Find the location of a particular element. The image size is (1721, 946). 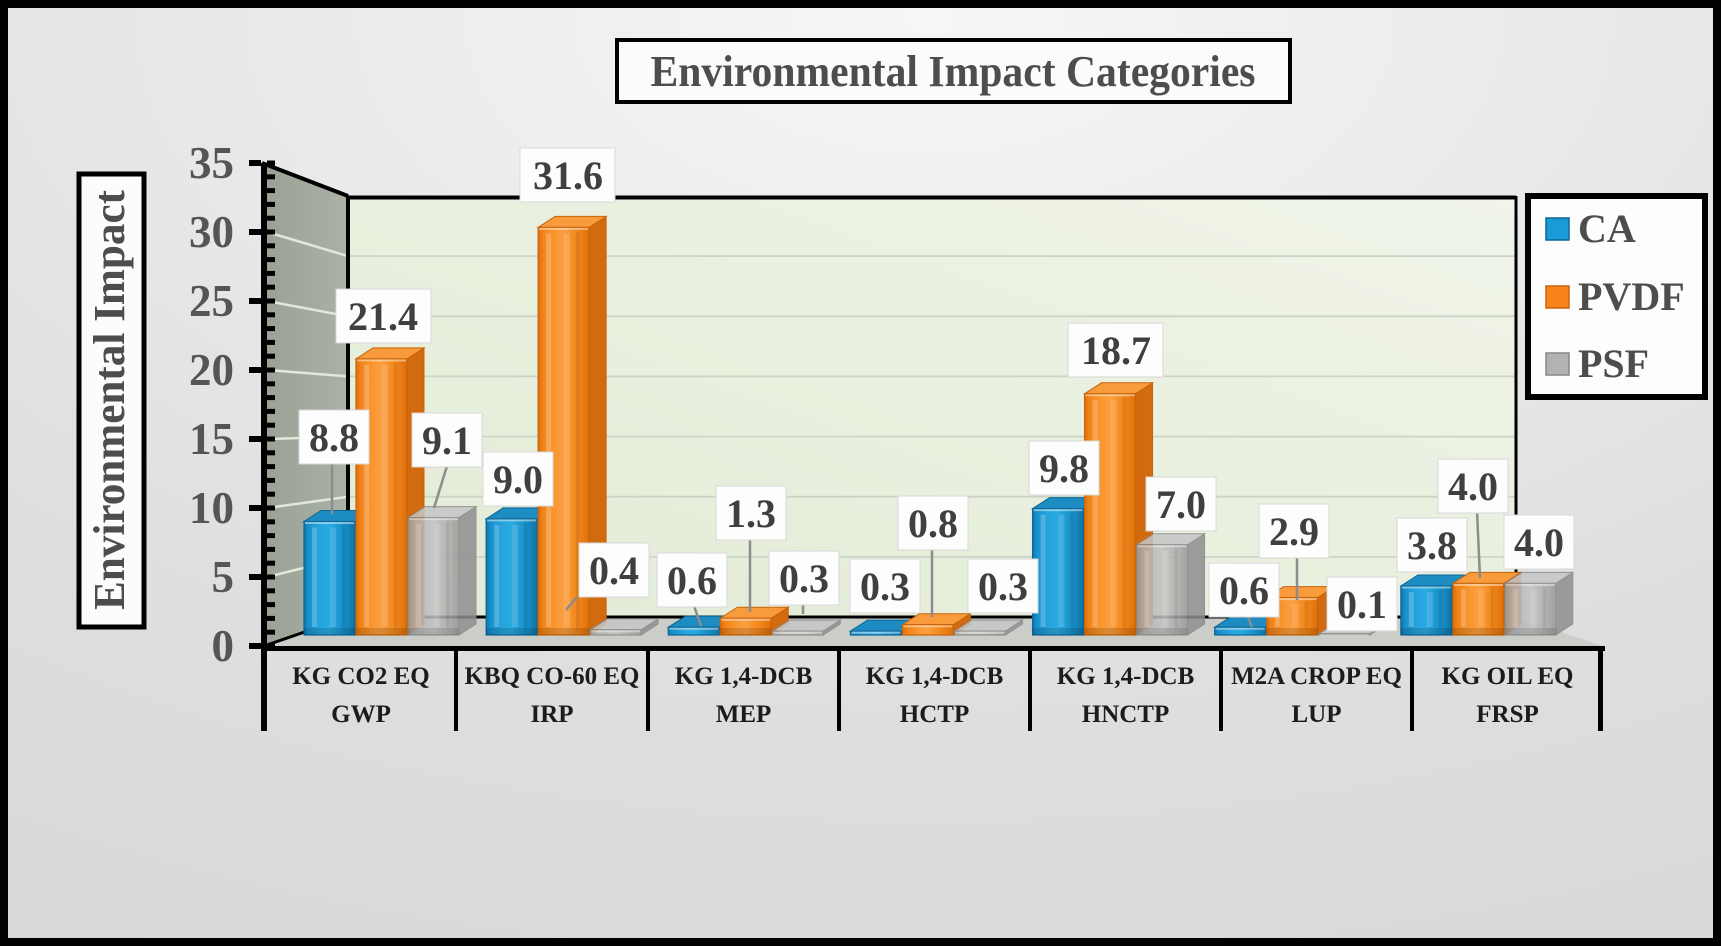

svg-text: 9.1 is located at coordinates (447, 440).